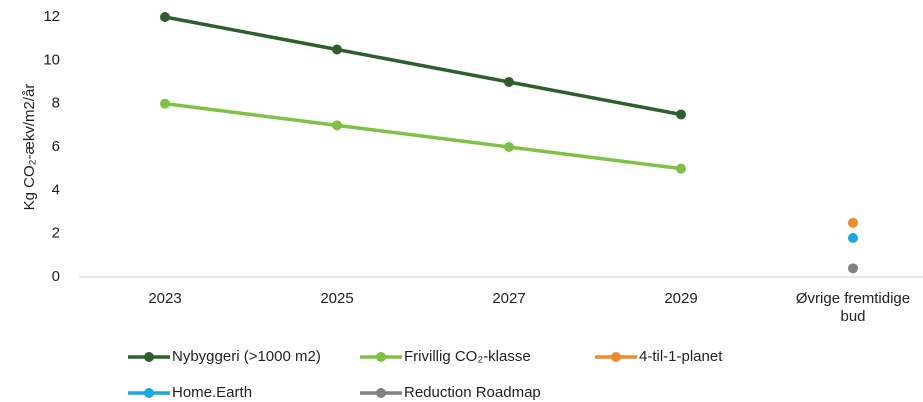 The height and width of the screenshot is (402, 923). Describe the element at coordinates (56, 276) in the screenshot. I see `y-tick-label: 0` at that location.